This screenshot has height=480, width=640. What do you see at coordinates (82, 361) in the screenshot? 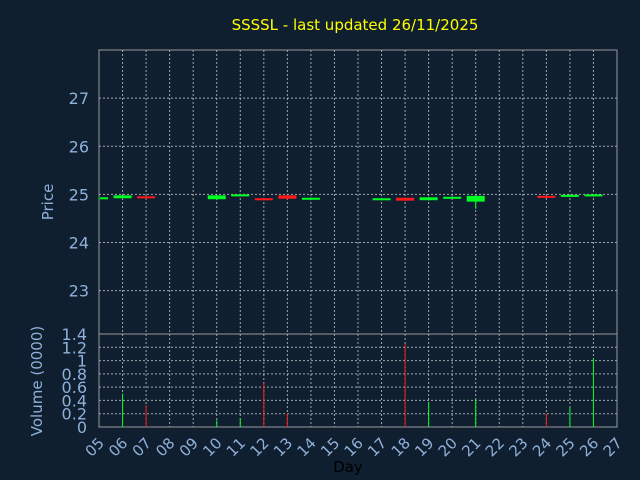
I see `volume-tick-label: 1` at bounding box center [82, 361].